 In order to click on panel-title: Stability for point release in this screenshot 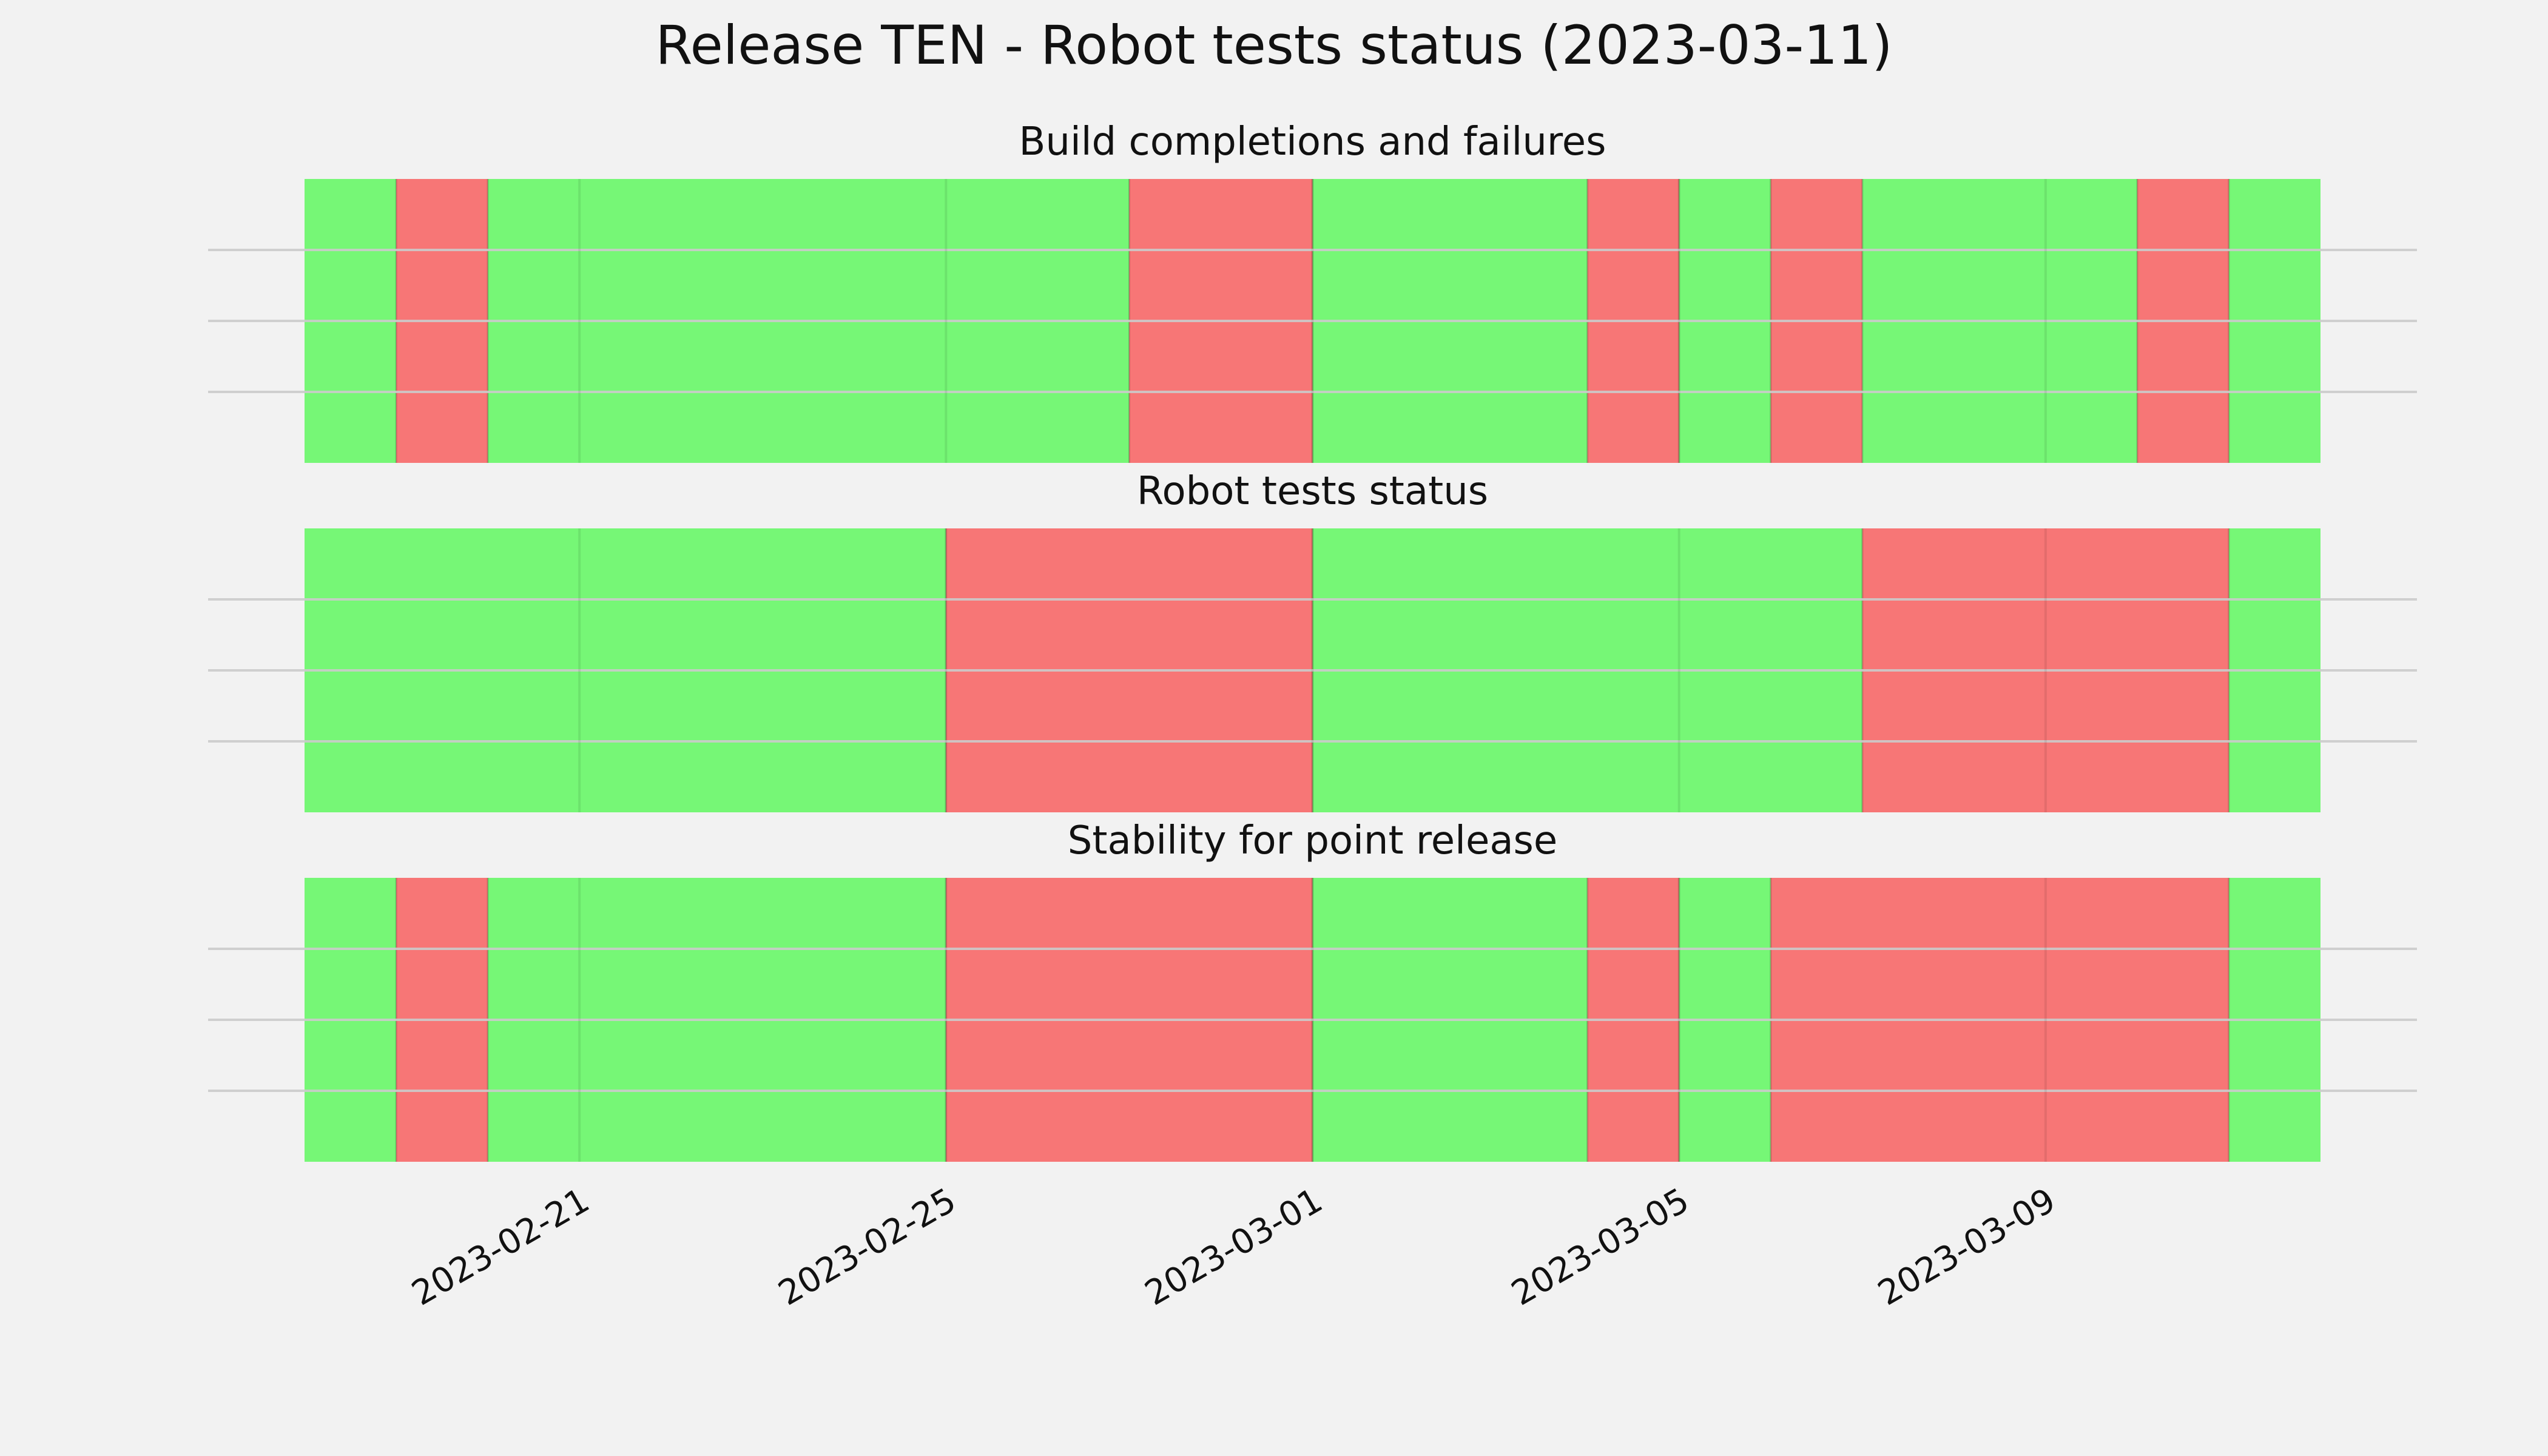, I will do `click(1313, 840)`.